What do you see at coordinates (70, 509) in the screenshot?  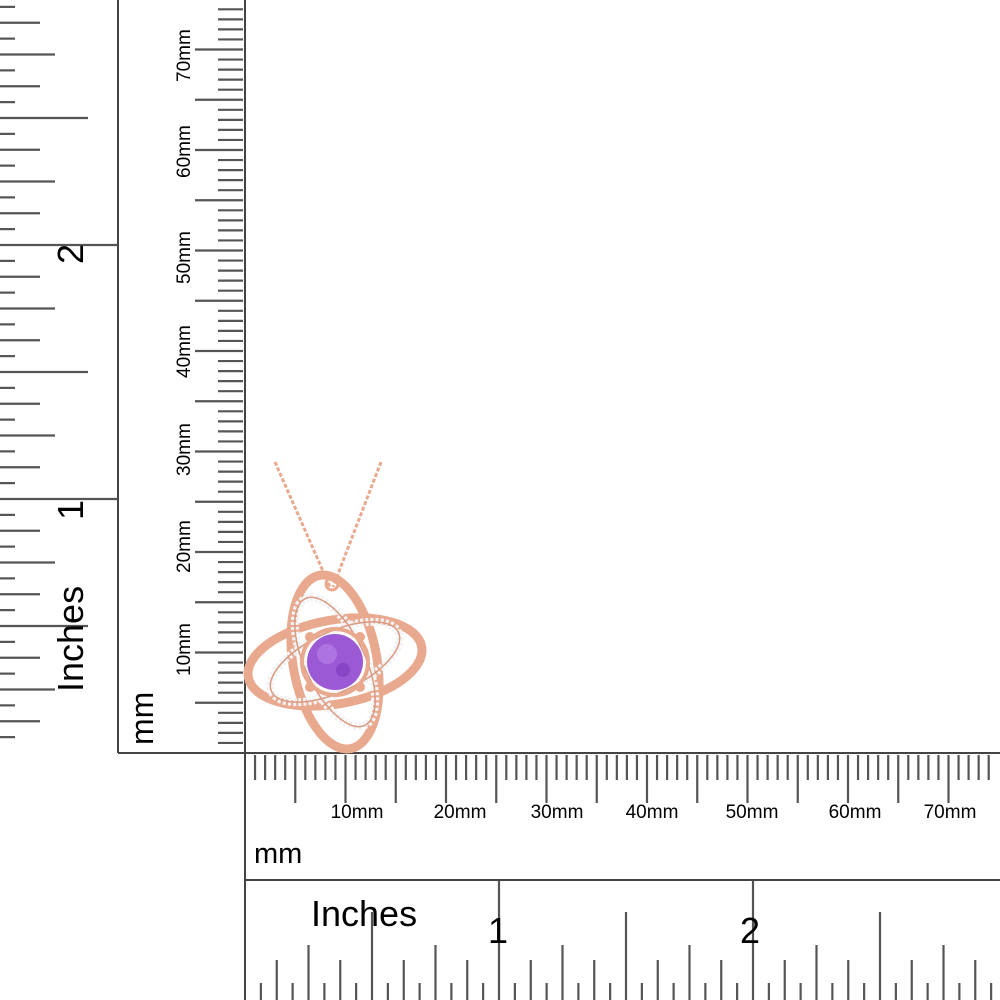 I see `vertical-inch-label: 1` at bounding box center [70, 509].